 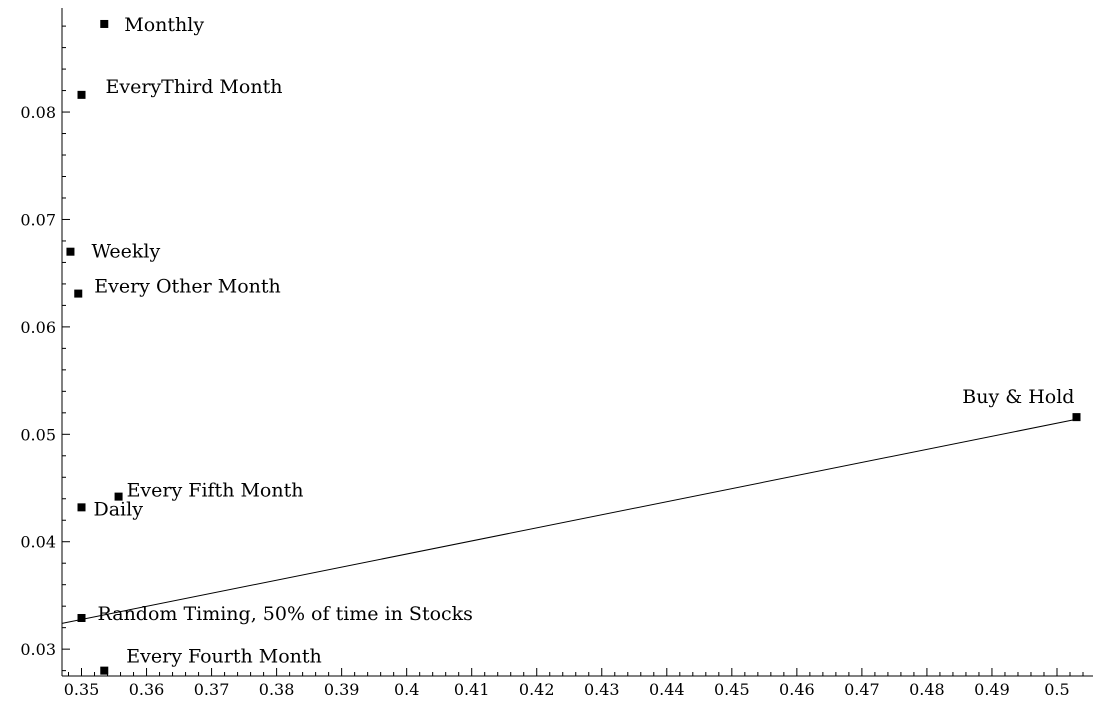 I want to click on y-tick-label: 0.03, so click(x=38, y=649).